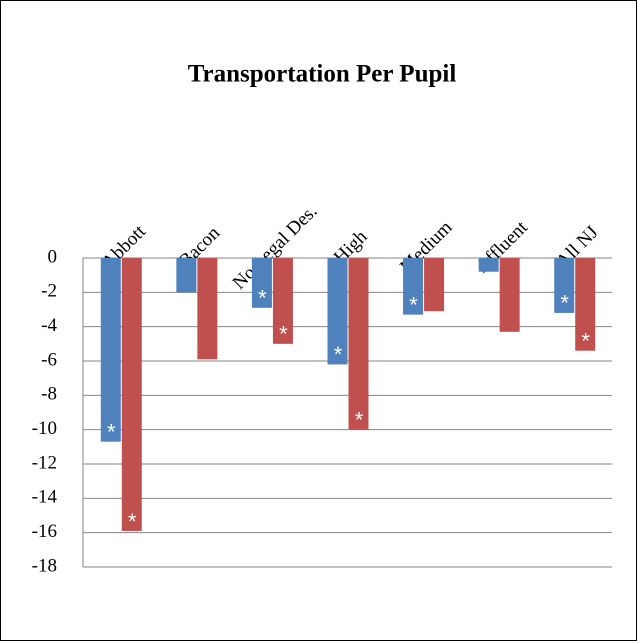 The width and height of the screenshot is (637, 641). I want to click on chart-title: Transportation Per Pupil, so click(322, 74).